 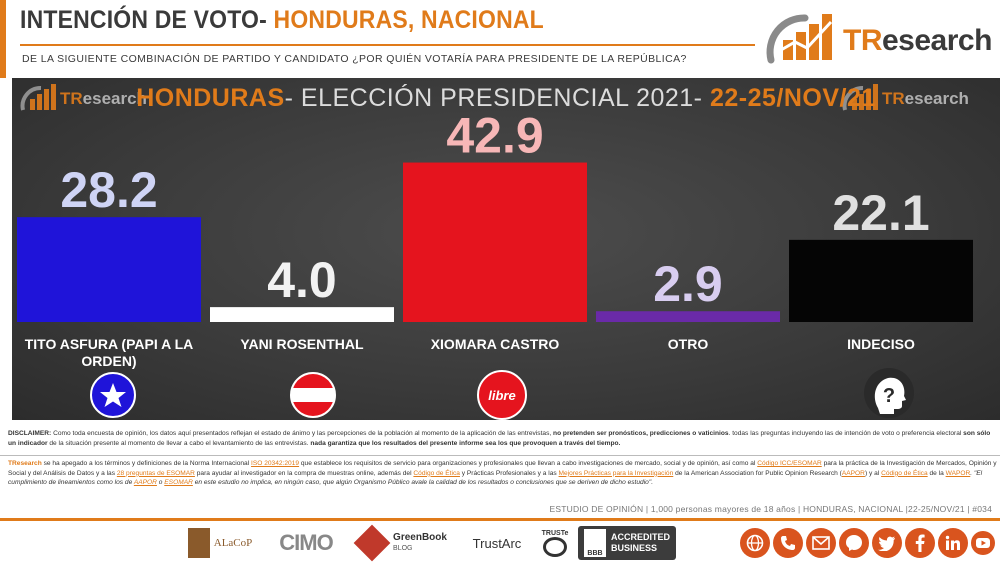 I want to click on trustarc-logo: TrustArc, so click(x=497, y=543).